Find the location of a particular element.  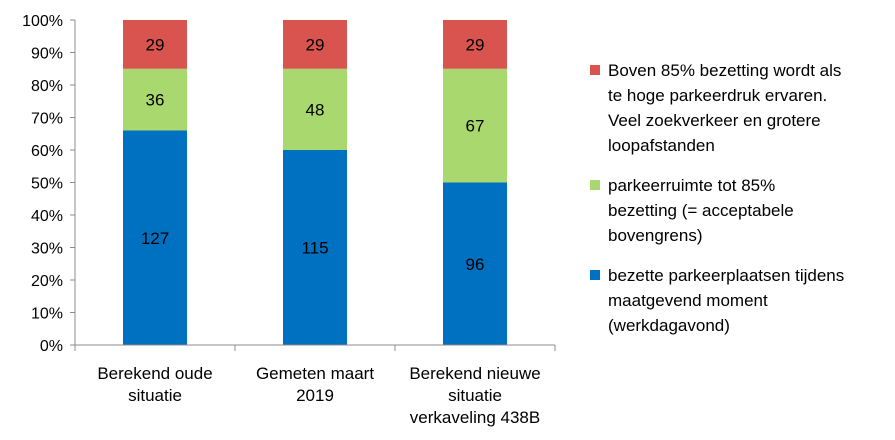

bar-data-label: 36 is located at coordinates (155, 100).